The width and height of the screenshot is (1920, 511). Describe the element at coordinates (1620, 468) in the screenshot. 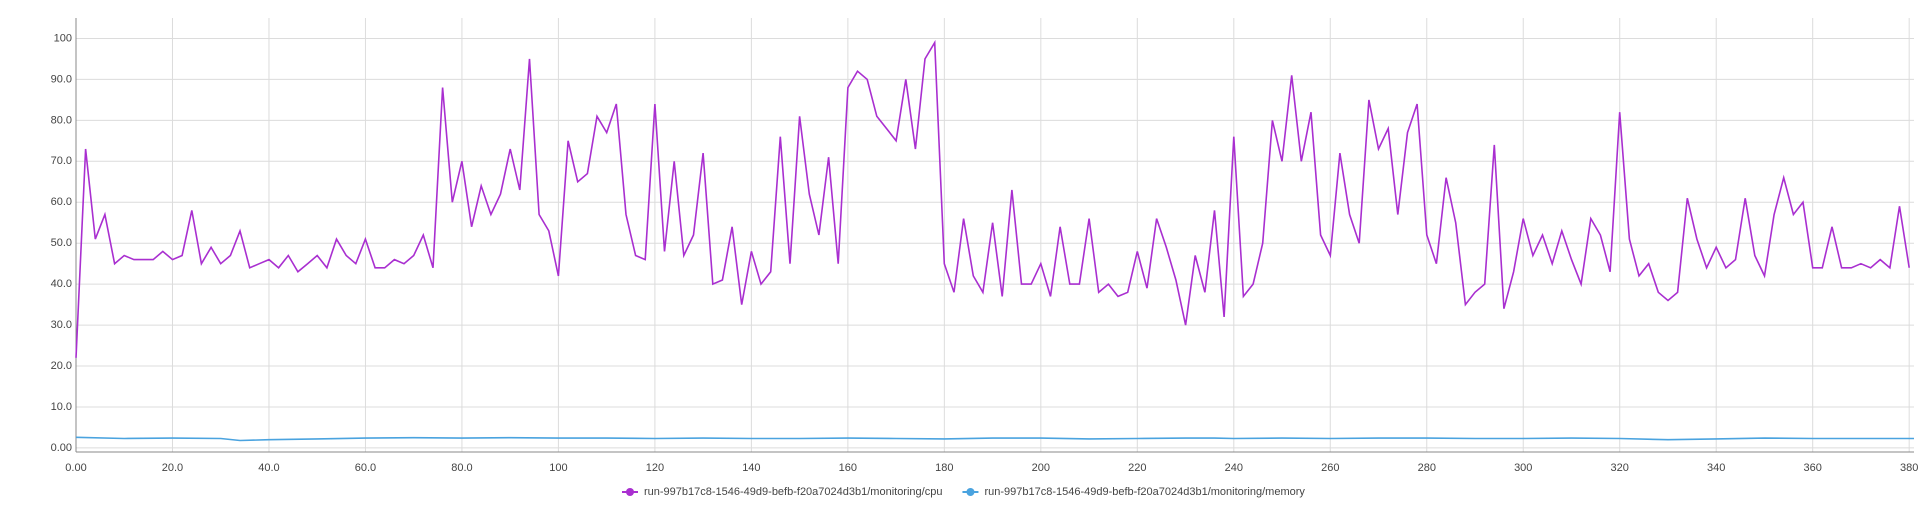

I see `x-tick-label: 320` at that location.